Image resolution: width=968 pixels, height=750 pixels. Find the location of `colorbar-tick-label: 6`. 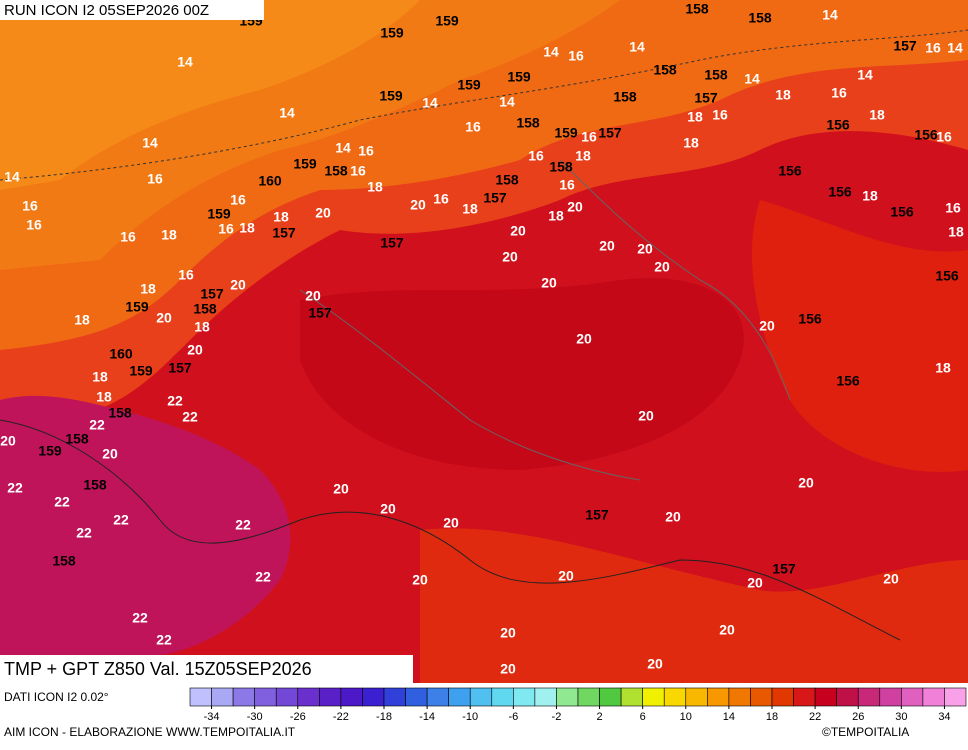

colorbar-tick-label: 6 is located at coordinates (643, 717).